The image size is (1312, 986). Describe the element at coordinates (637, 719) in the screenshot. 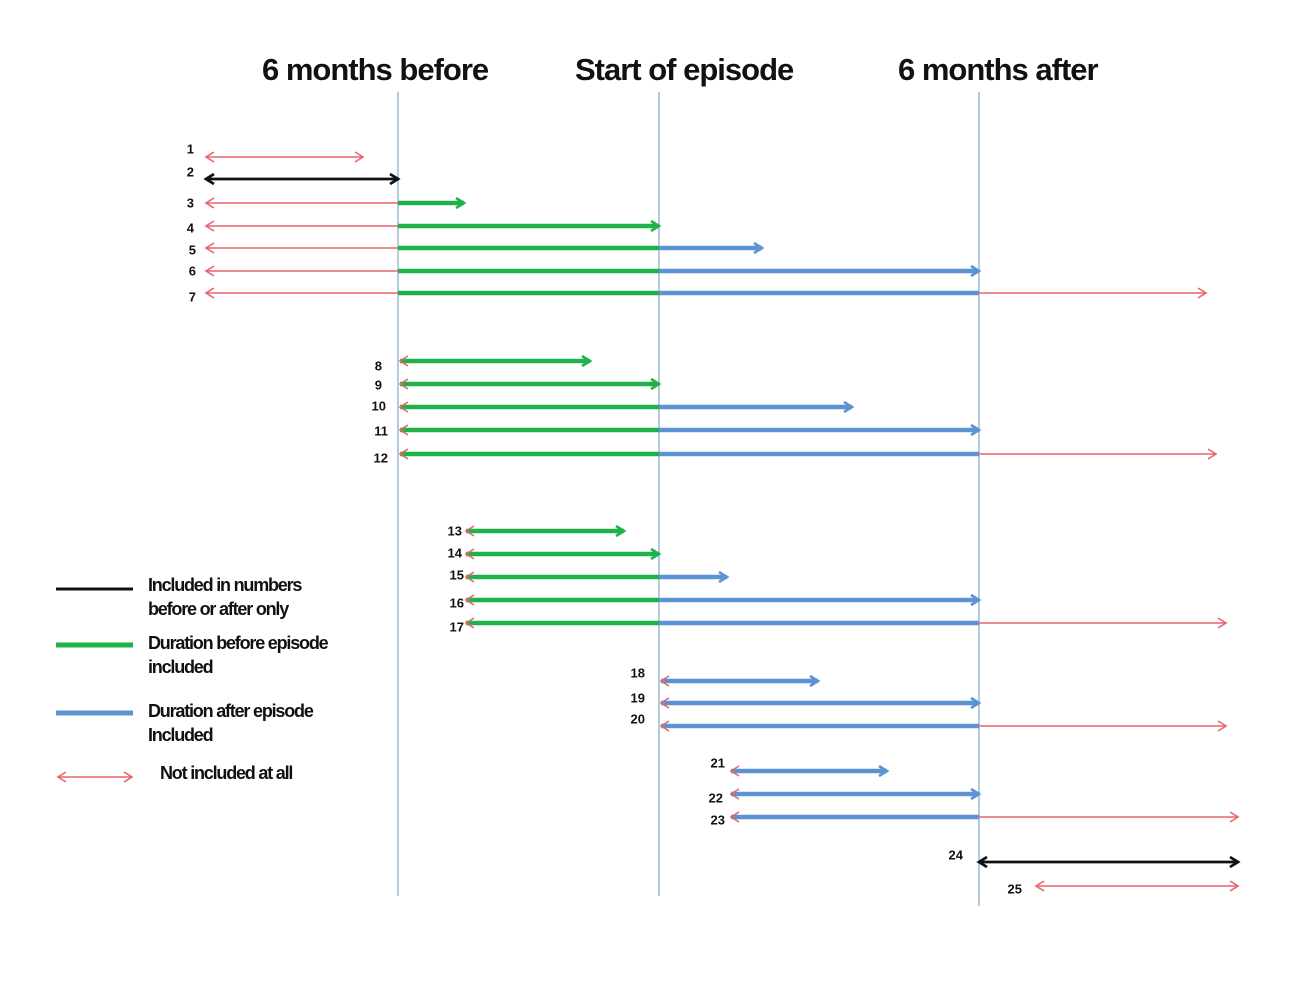

I see `row-20-label: 20` at that location.